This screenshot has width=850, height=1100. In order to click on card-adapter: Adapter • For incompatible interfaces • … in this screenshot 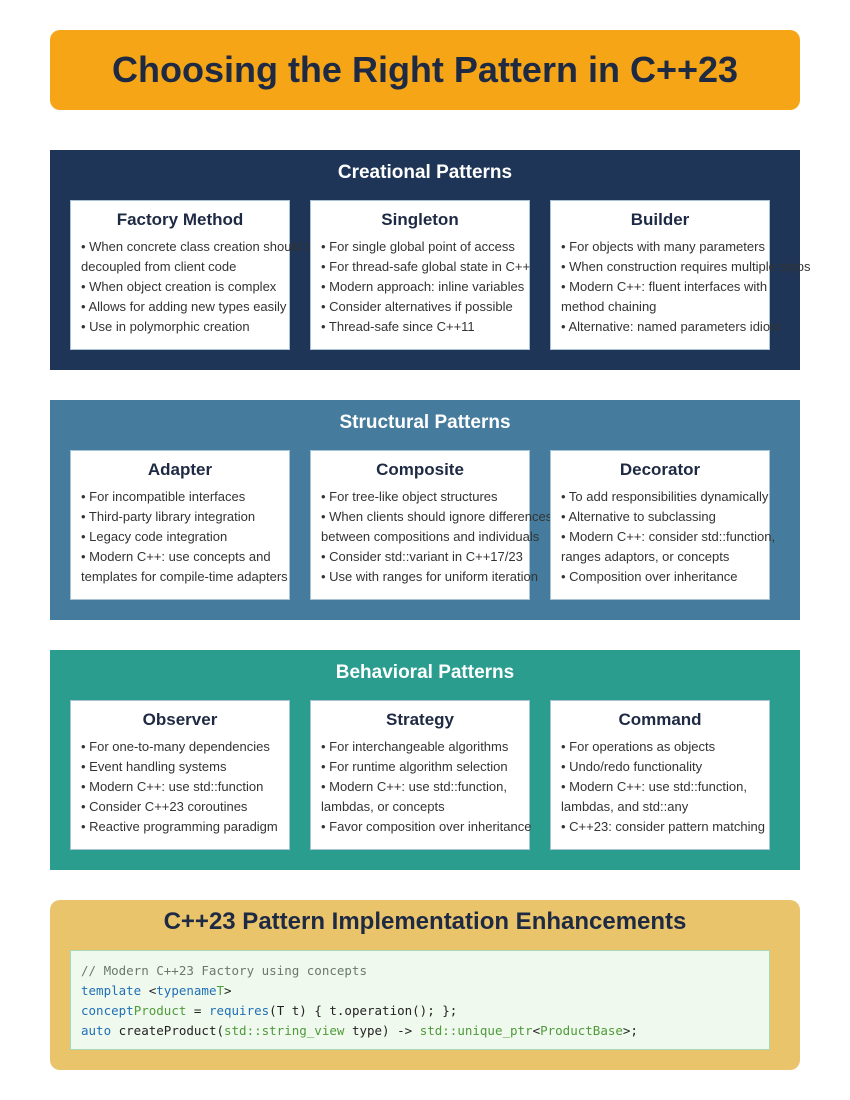, I will do `click(180, 525)`.